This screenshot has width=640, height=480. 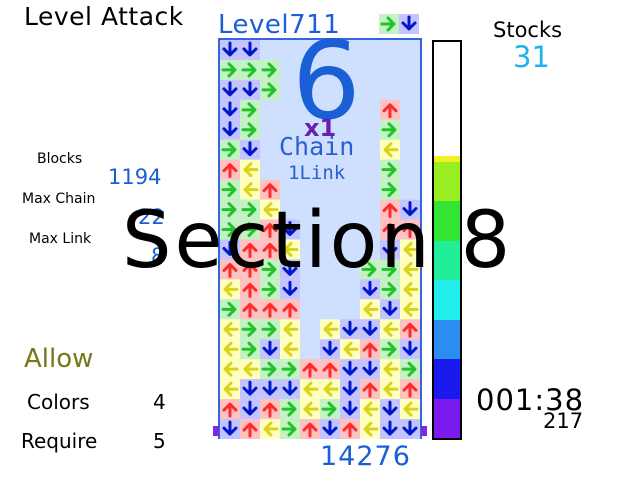 What do you see at coordinates (563, 421) in the screenshot?
I see `elapsed-frames: 217` at bounding box center [563, 421].